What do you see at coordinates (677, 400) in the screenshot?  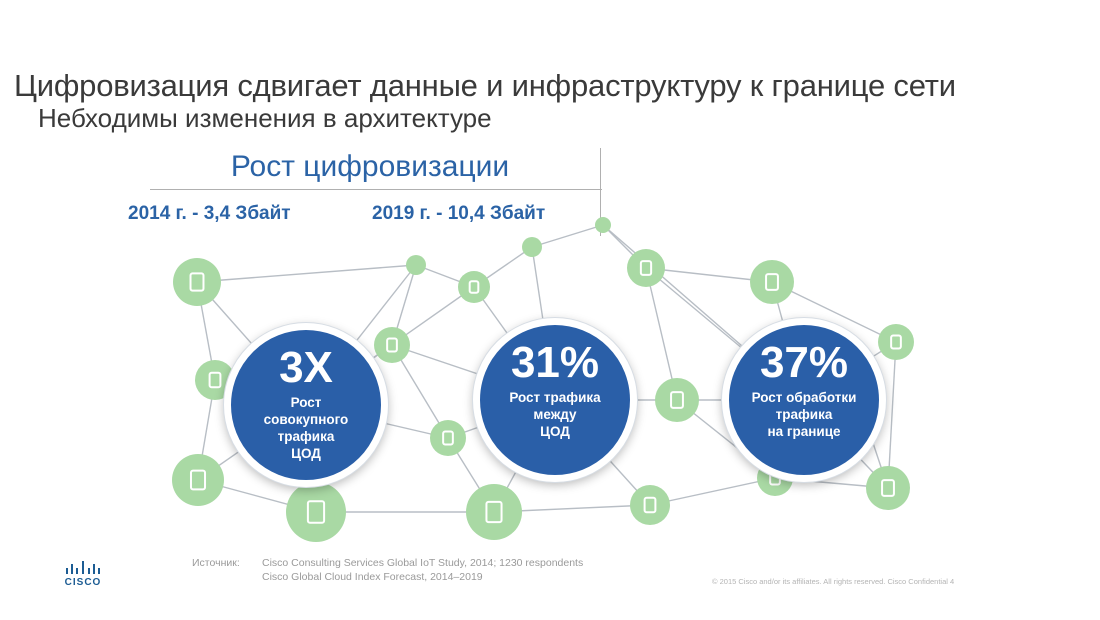 I see `video-screen-icon` at bounding box center [677, 400].